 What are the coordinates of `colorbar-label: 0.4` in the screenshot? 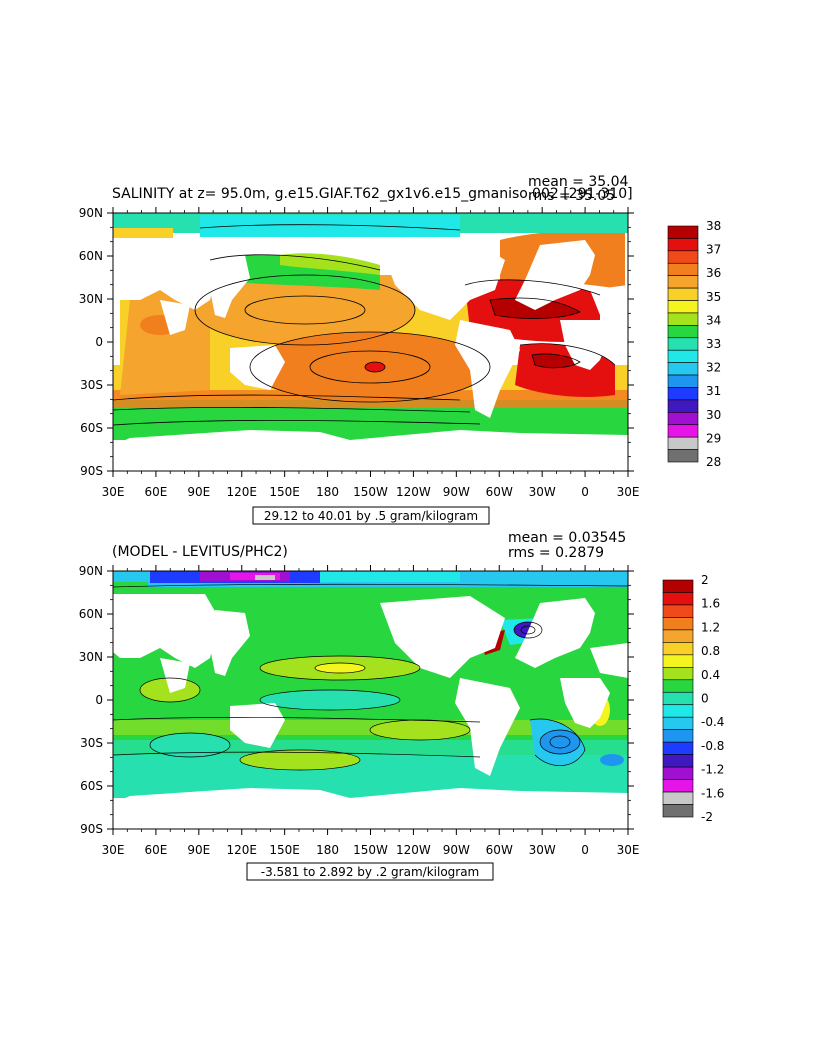 It's located at (710, 675).